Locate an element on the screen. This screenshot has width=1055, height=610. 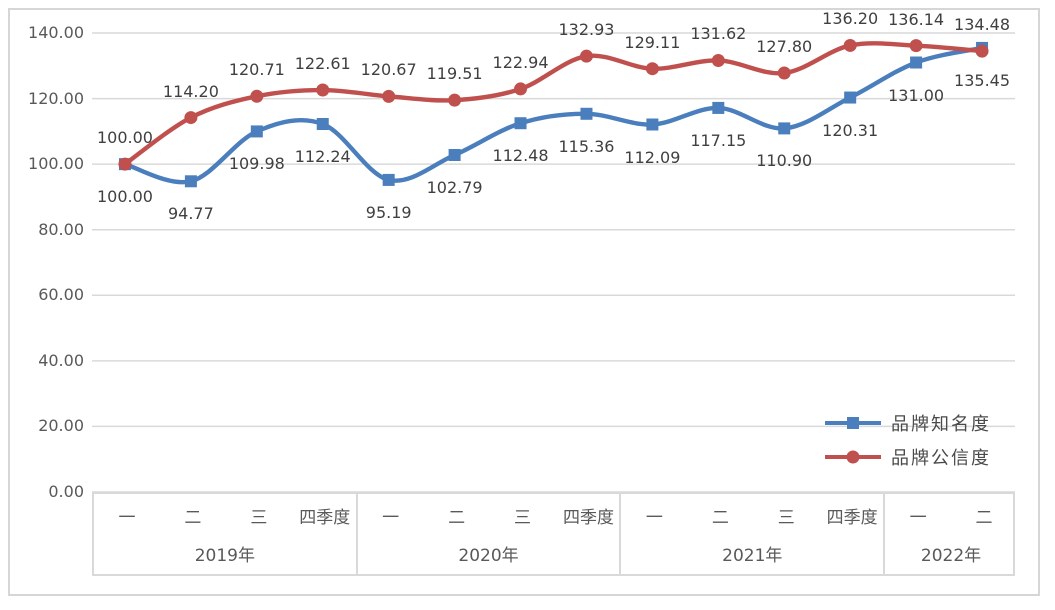
y-axis-tick-label: 0.00 is located at coordinates (66, 491).